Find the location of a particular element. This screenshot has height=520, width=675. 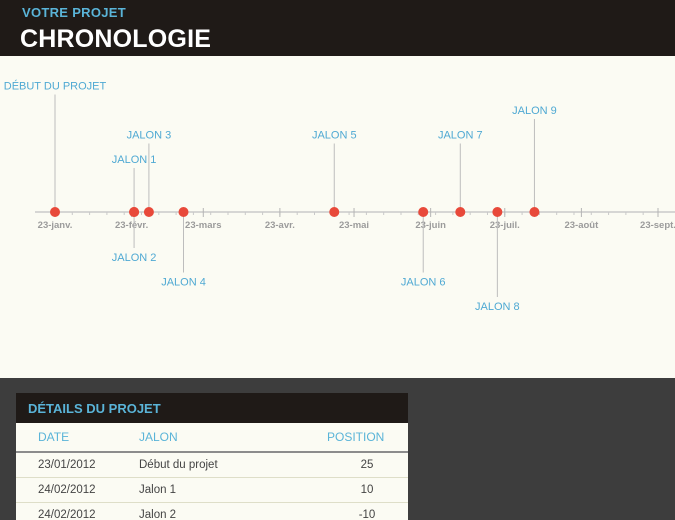

axis-tick-label: 23-mars is located at coordinates (203, 225).